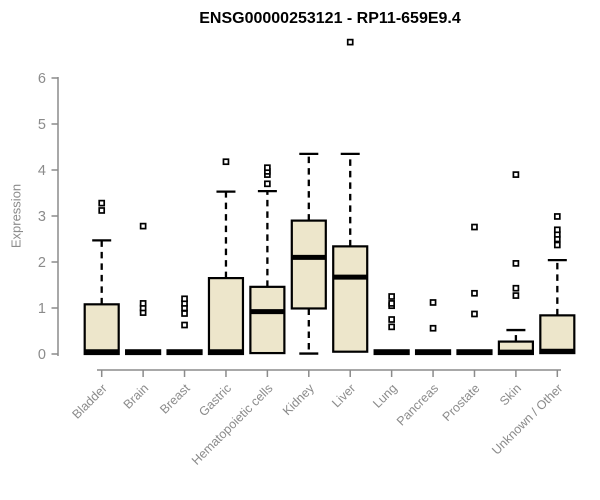  What do you see at coordinates (298, 399) in the screenshot?
I see `x-tick-label-kidney: Kidney` at bounding box center [298, 399].